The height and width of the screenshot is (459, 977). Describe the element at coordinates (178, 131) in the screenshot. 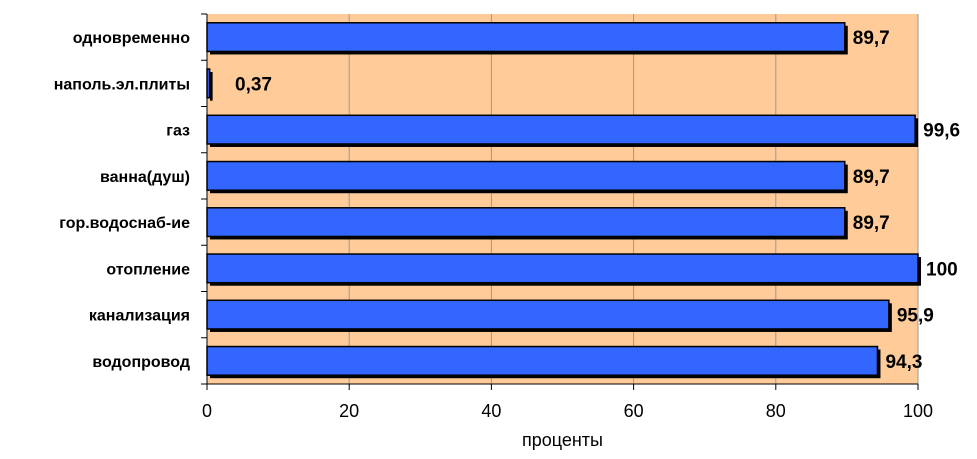

I see `category-label: газ` at that location.